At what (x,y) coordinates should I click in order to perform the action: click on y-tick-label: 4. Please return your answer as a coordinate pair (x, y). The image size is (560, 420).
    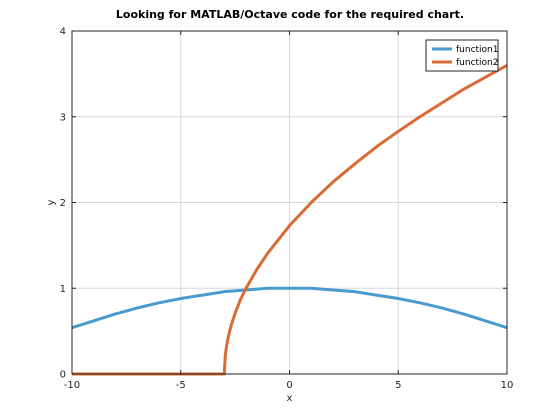
    Looking at the image, I should click on (63, 32).